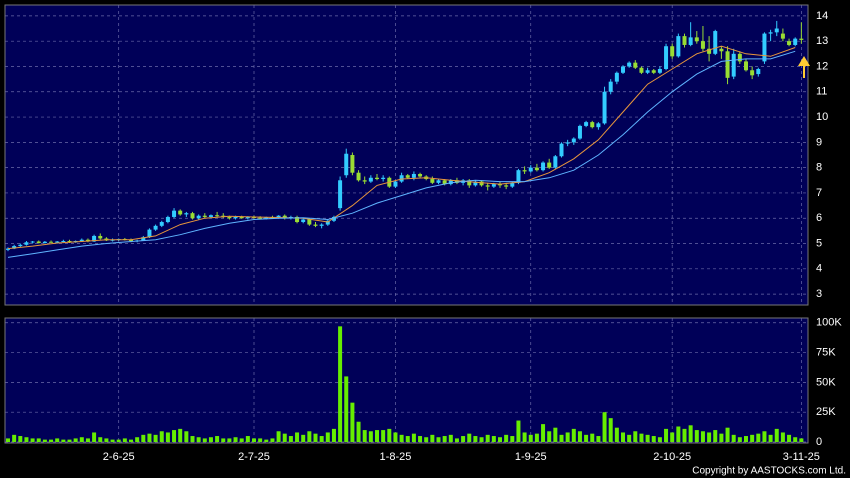 The image size is (850, 478). I want to click on x-tick-label: 1-8-25, so click(396, 457).